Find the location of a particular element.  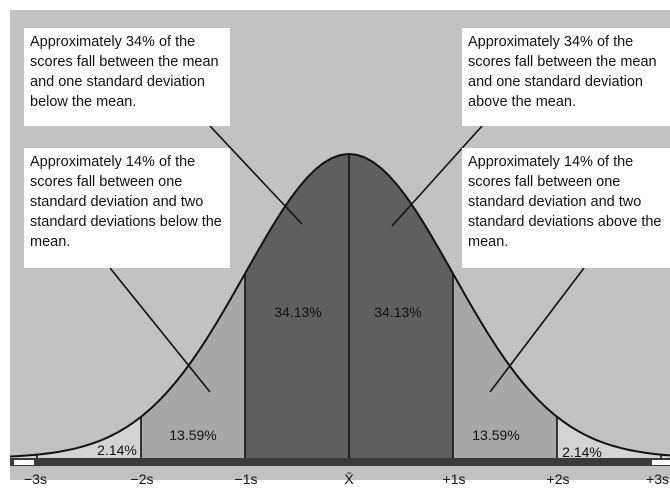

label-middle-left: 13.59% is located at coordinates (192, 435).